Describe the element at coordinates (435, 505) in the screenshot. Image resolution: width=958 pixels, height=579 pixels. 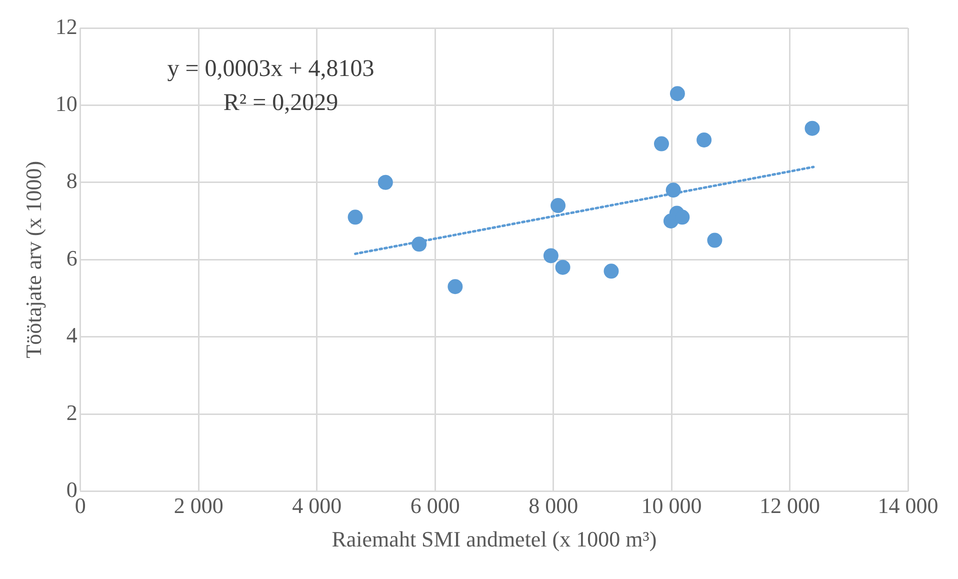
I see `x-tick-label: 6 000` at that location.